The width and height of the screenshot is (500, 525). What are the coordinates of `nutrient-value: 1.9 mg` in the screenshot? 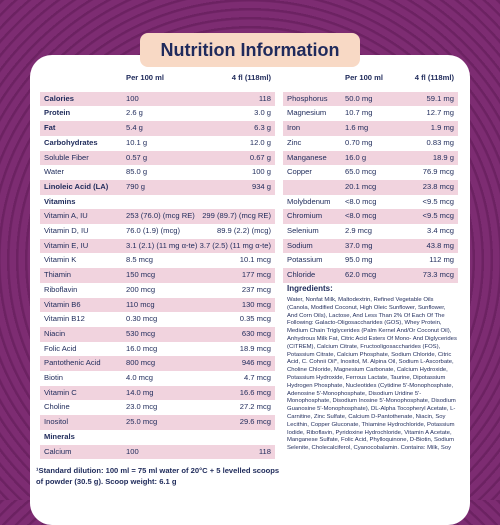 It's located at (442, 128).